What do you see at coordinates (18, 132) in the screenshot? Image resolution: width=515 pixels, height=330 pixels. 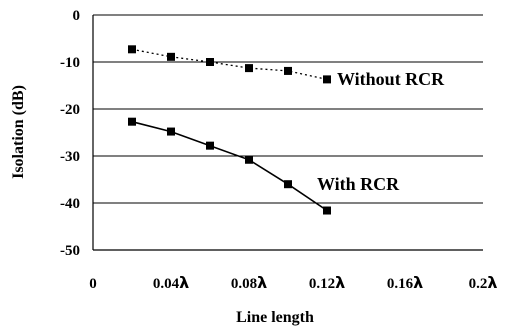 I see `y-axis-title: Isolation (dB)` at bounding box center [18, 132].